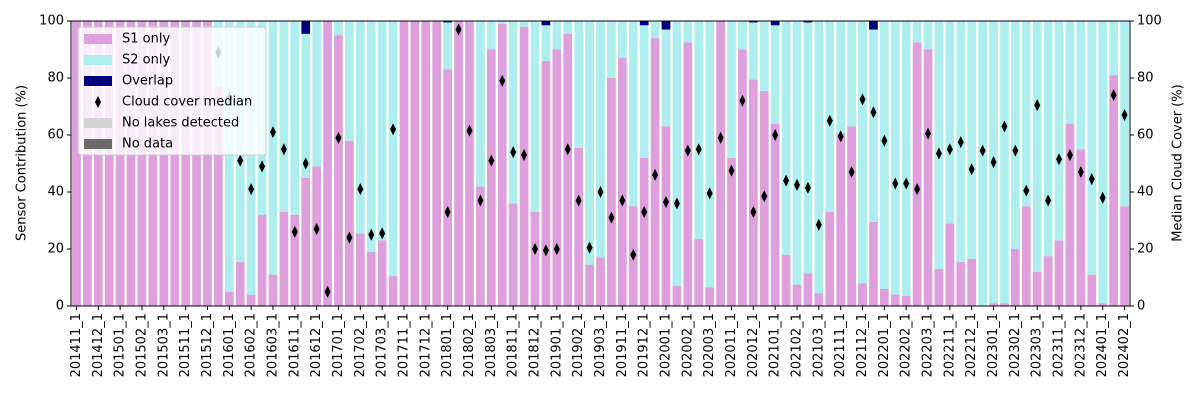  I want to click on legend-label: S1 only, so click(146, 39).